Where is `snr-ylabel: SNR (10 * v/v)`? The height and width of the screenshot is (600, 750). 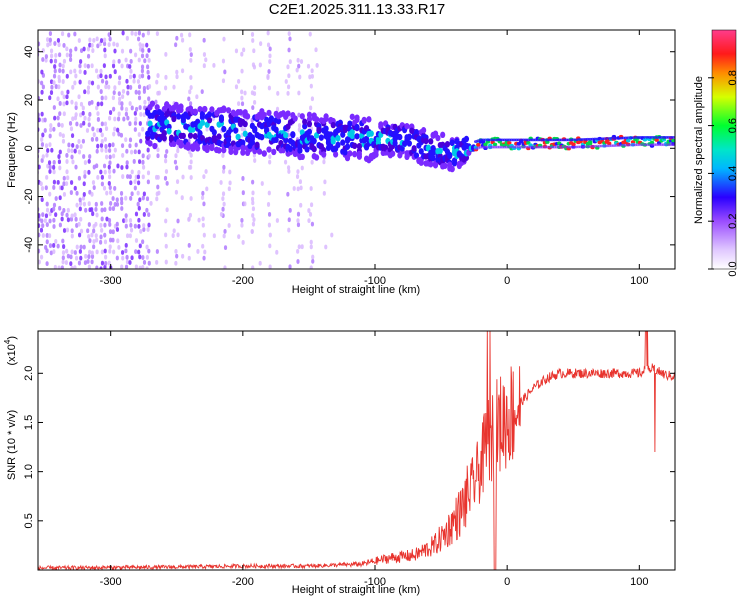 snr-ylabel: SNR (10 * v/v) is located at coordinates (12, 445).